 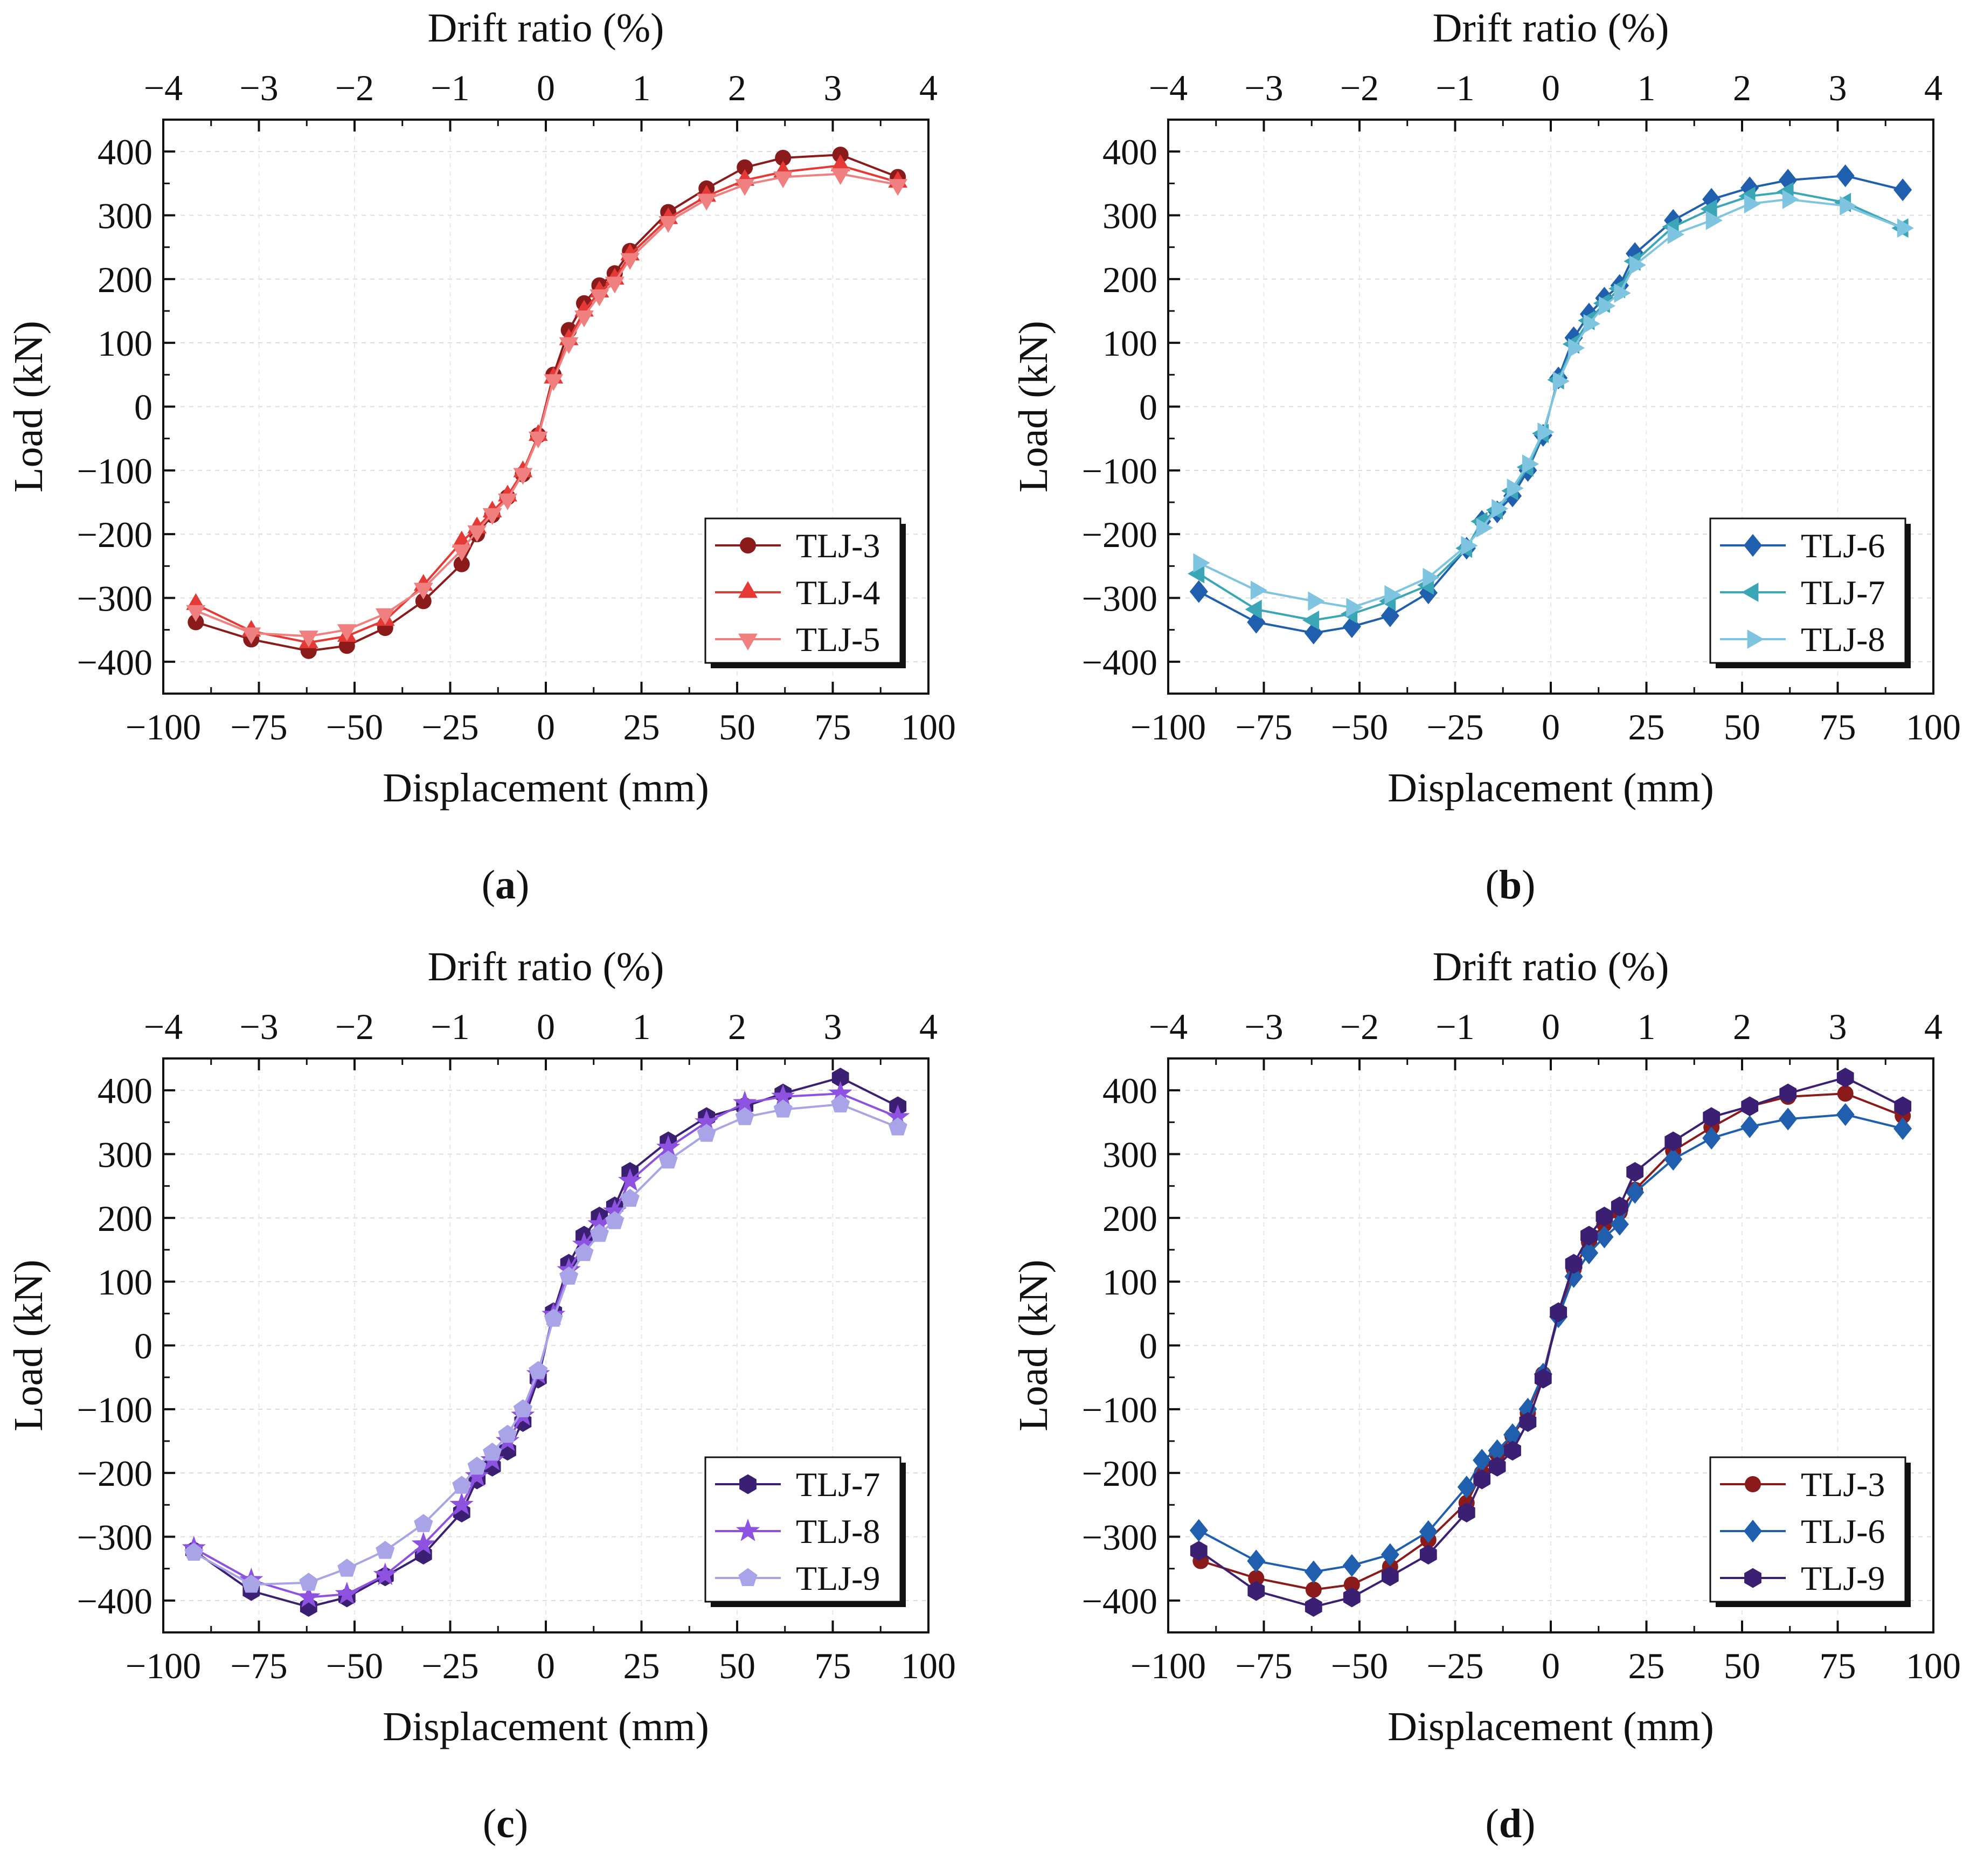 I want to click on y-tick-label: 400, so click(x=1129, y=151).